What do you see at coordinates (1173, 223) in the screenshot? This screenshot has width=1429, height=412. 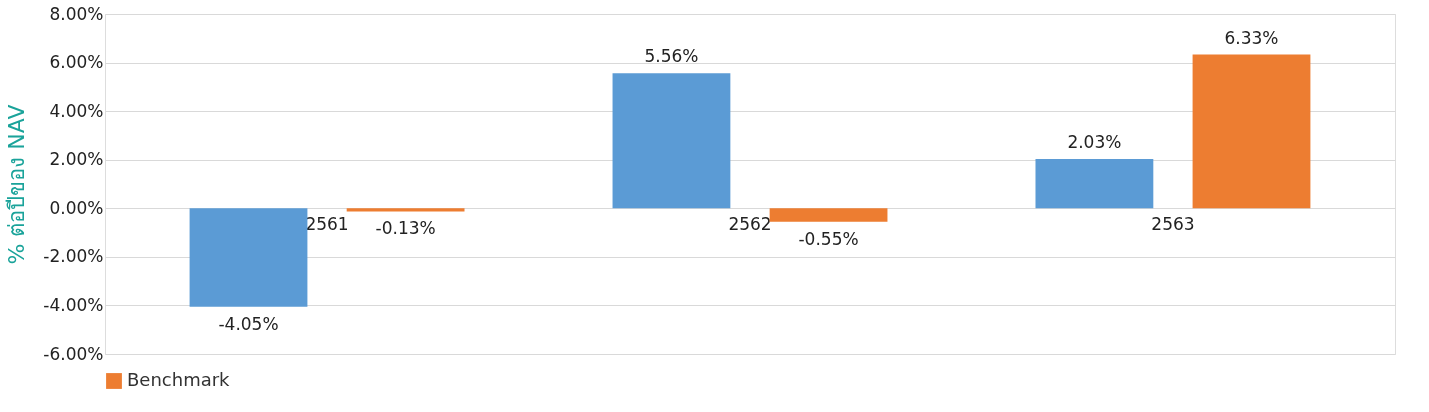 I see `x-tick-label: 2563` at bounding box center [1173, 223].